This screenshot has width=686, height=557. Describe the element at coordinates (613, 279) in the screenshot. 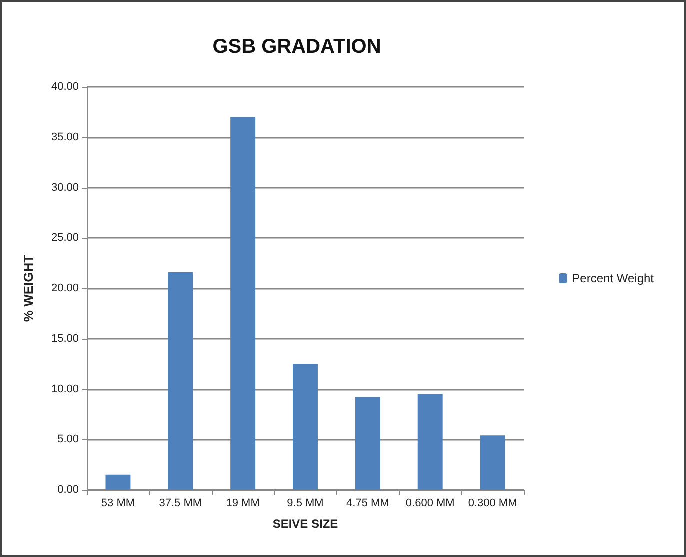

I see `legend-label: Percent Weight` at that location.